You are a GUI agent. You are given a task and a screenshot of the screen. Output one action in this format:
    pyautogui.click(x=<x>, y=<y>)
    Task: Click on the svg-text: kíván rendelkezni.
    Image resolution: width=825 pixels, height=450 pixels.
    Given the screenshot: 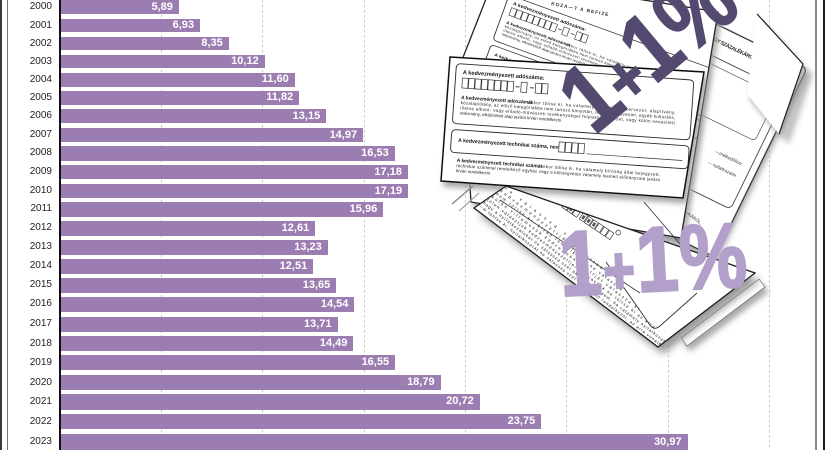 What is the action you would take?
    pyautogui.click(x=474, y=171)
    